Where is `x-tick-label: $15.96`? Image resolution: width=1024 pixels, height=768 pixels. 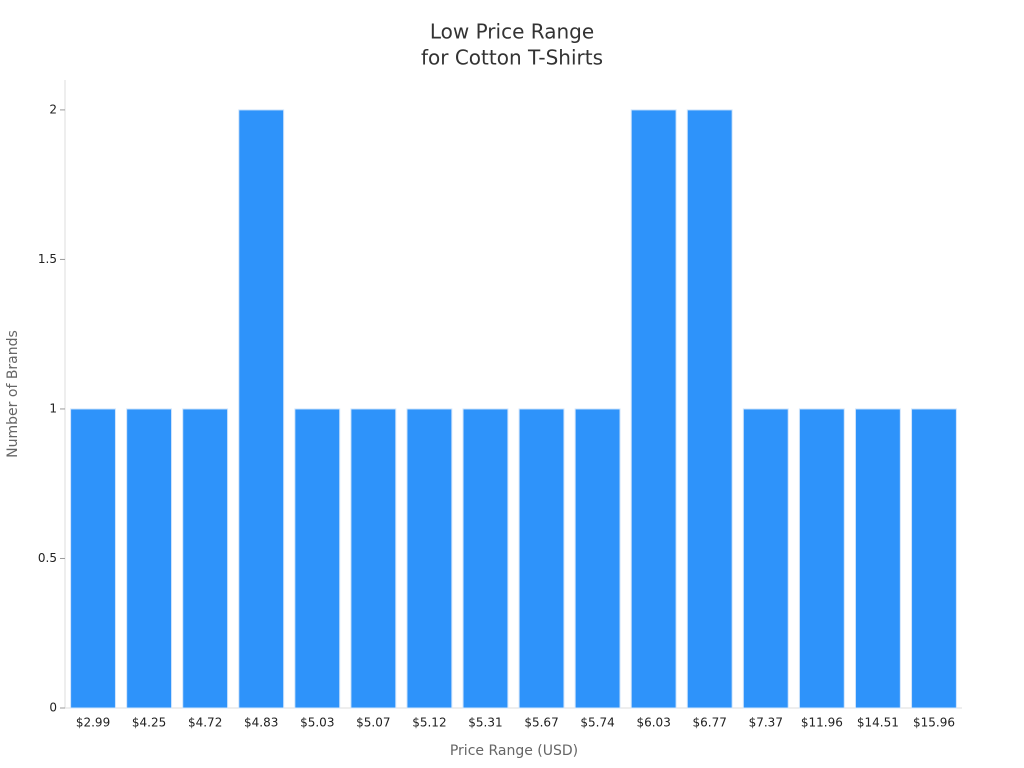 x-tick-label: $15.96 is located at coordinates (934, 723).